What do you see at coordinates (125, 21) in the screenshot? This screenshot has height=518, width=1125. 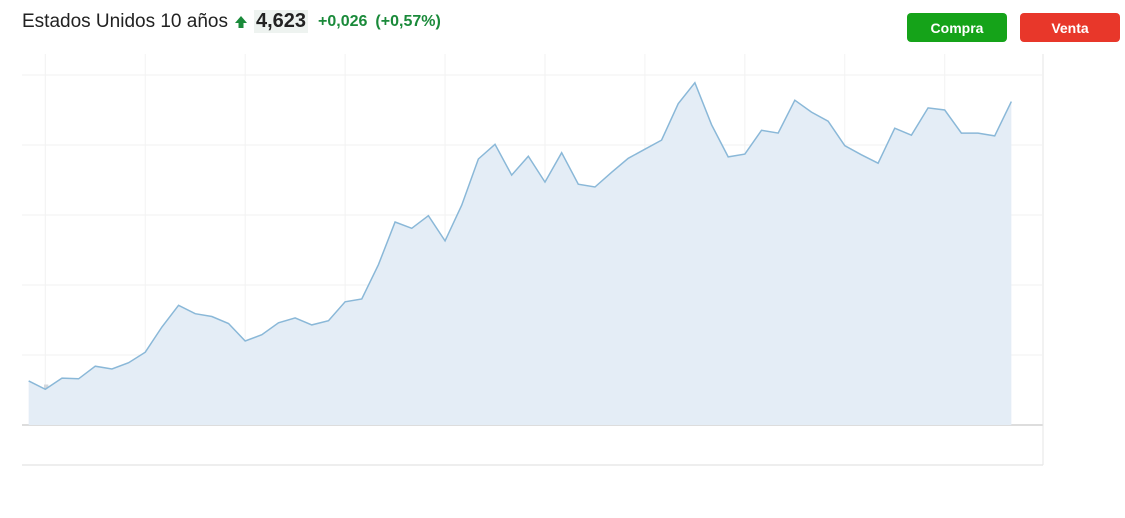 I see `title: Estados Unidos 10 años` at bounding box center [125, 21].